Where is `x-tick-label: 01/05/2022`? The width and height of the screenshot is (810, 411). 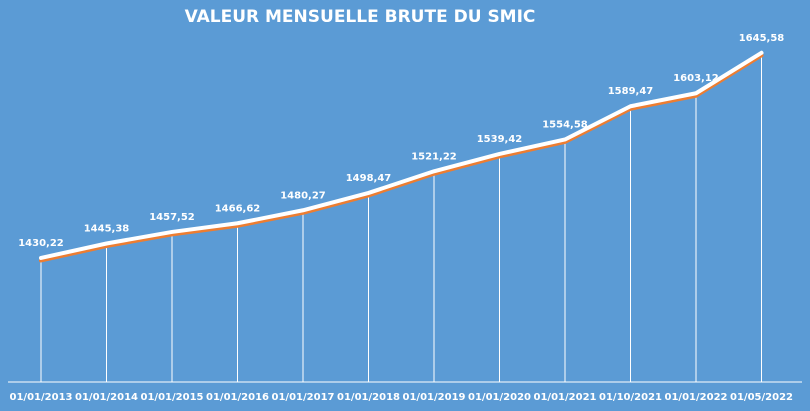
x-tick-label: 01/05/2022 is located at coordinates (761, 397).